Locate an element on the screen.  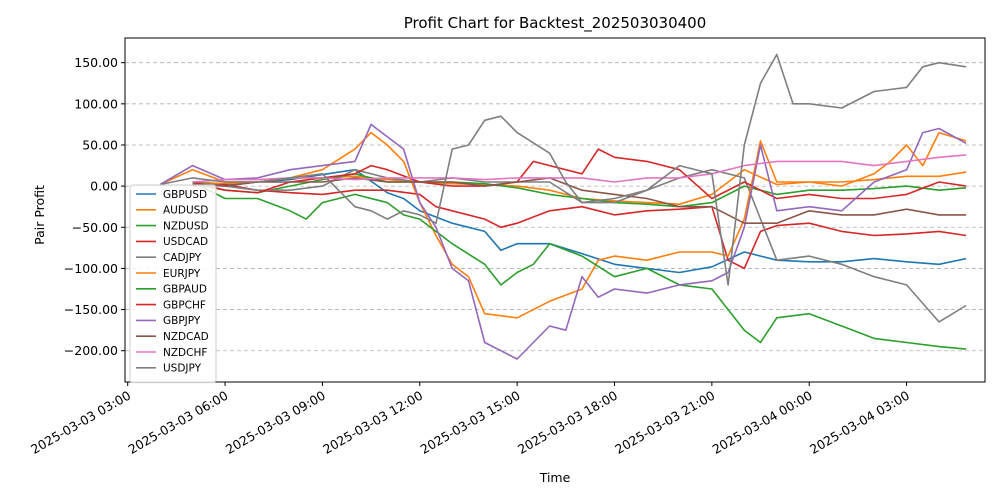
series-line-nzdcad is located at coordinates (579, 200).